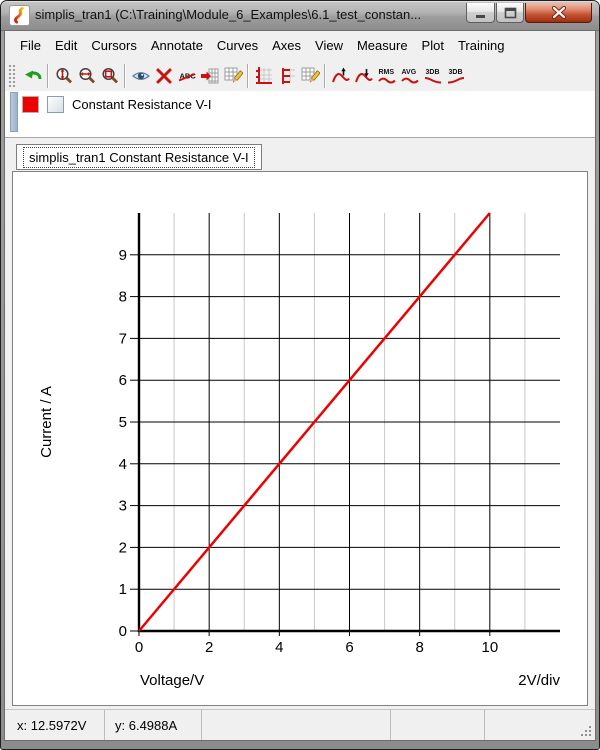  I want to click on x-tick-label: 6, so click(349, 647).